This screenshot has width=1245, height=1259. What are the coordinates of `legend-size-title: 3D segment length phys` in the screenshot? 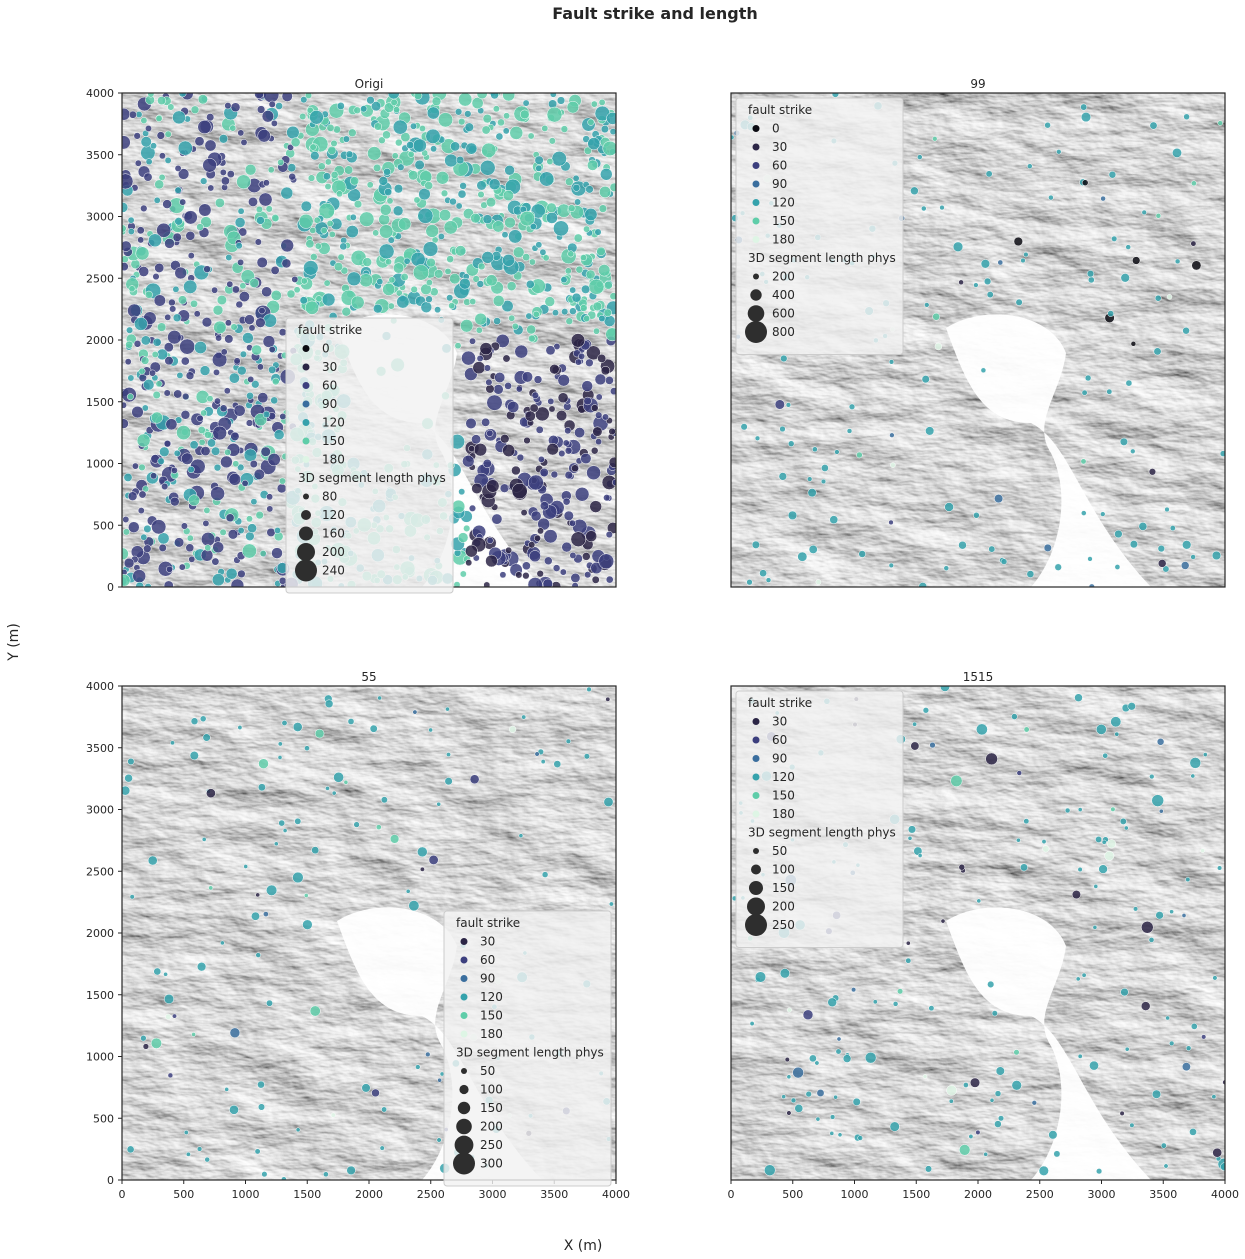 It's located at (372, 478).